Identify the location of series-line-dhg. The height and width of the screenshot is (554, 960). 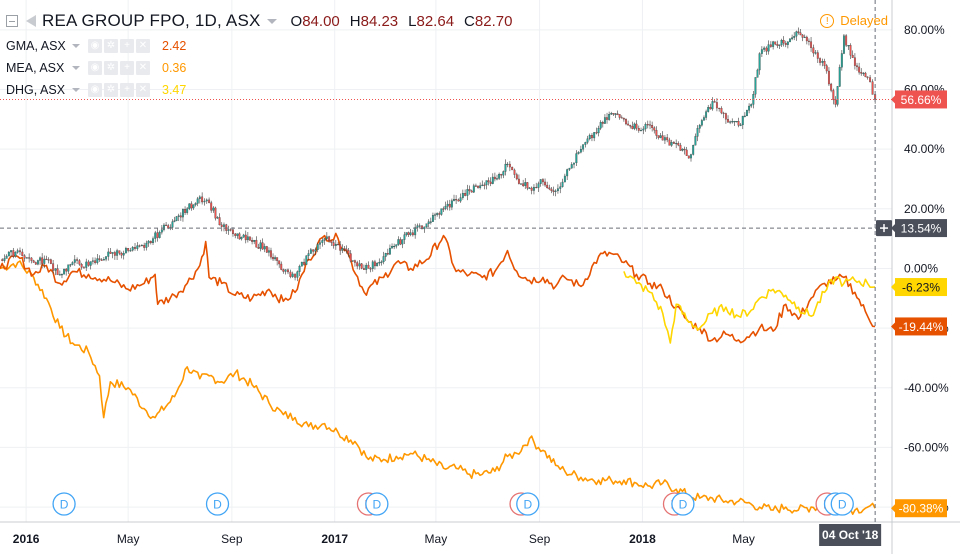
(749, 307).